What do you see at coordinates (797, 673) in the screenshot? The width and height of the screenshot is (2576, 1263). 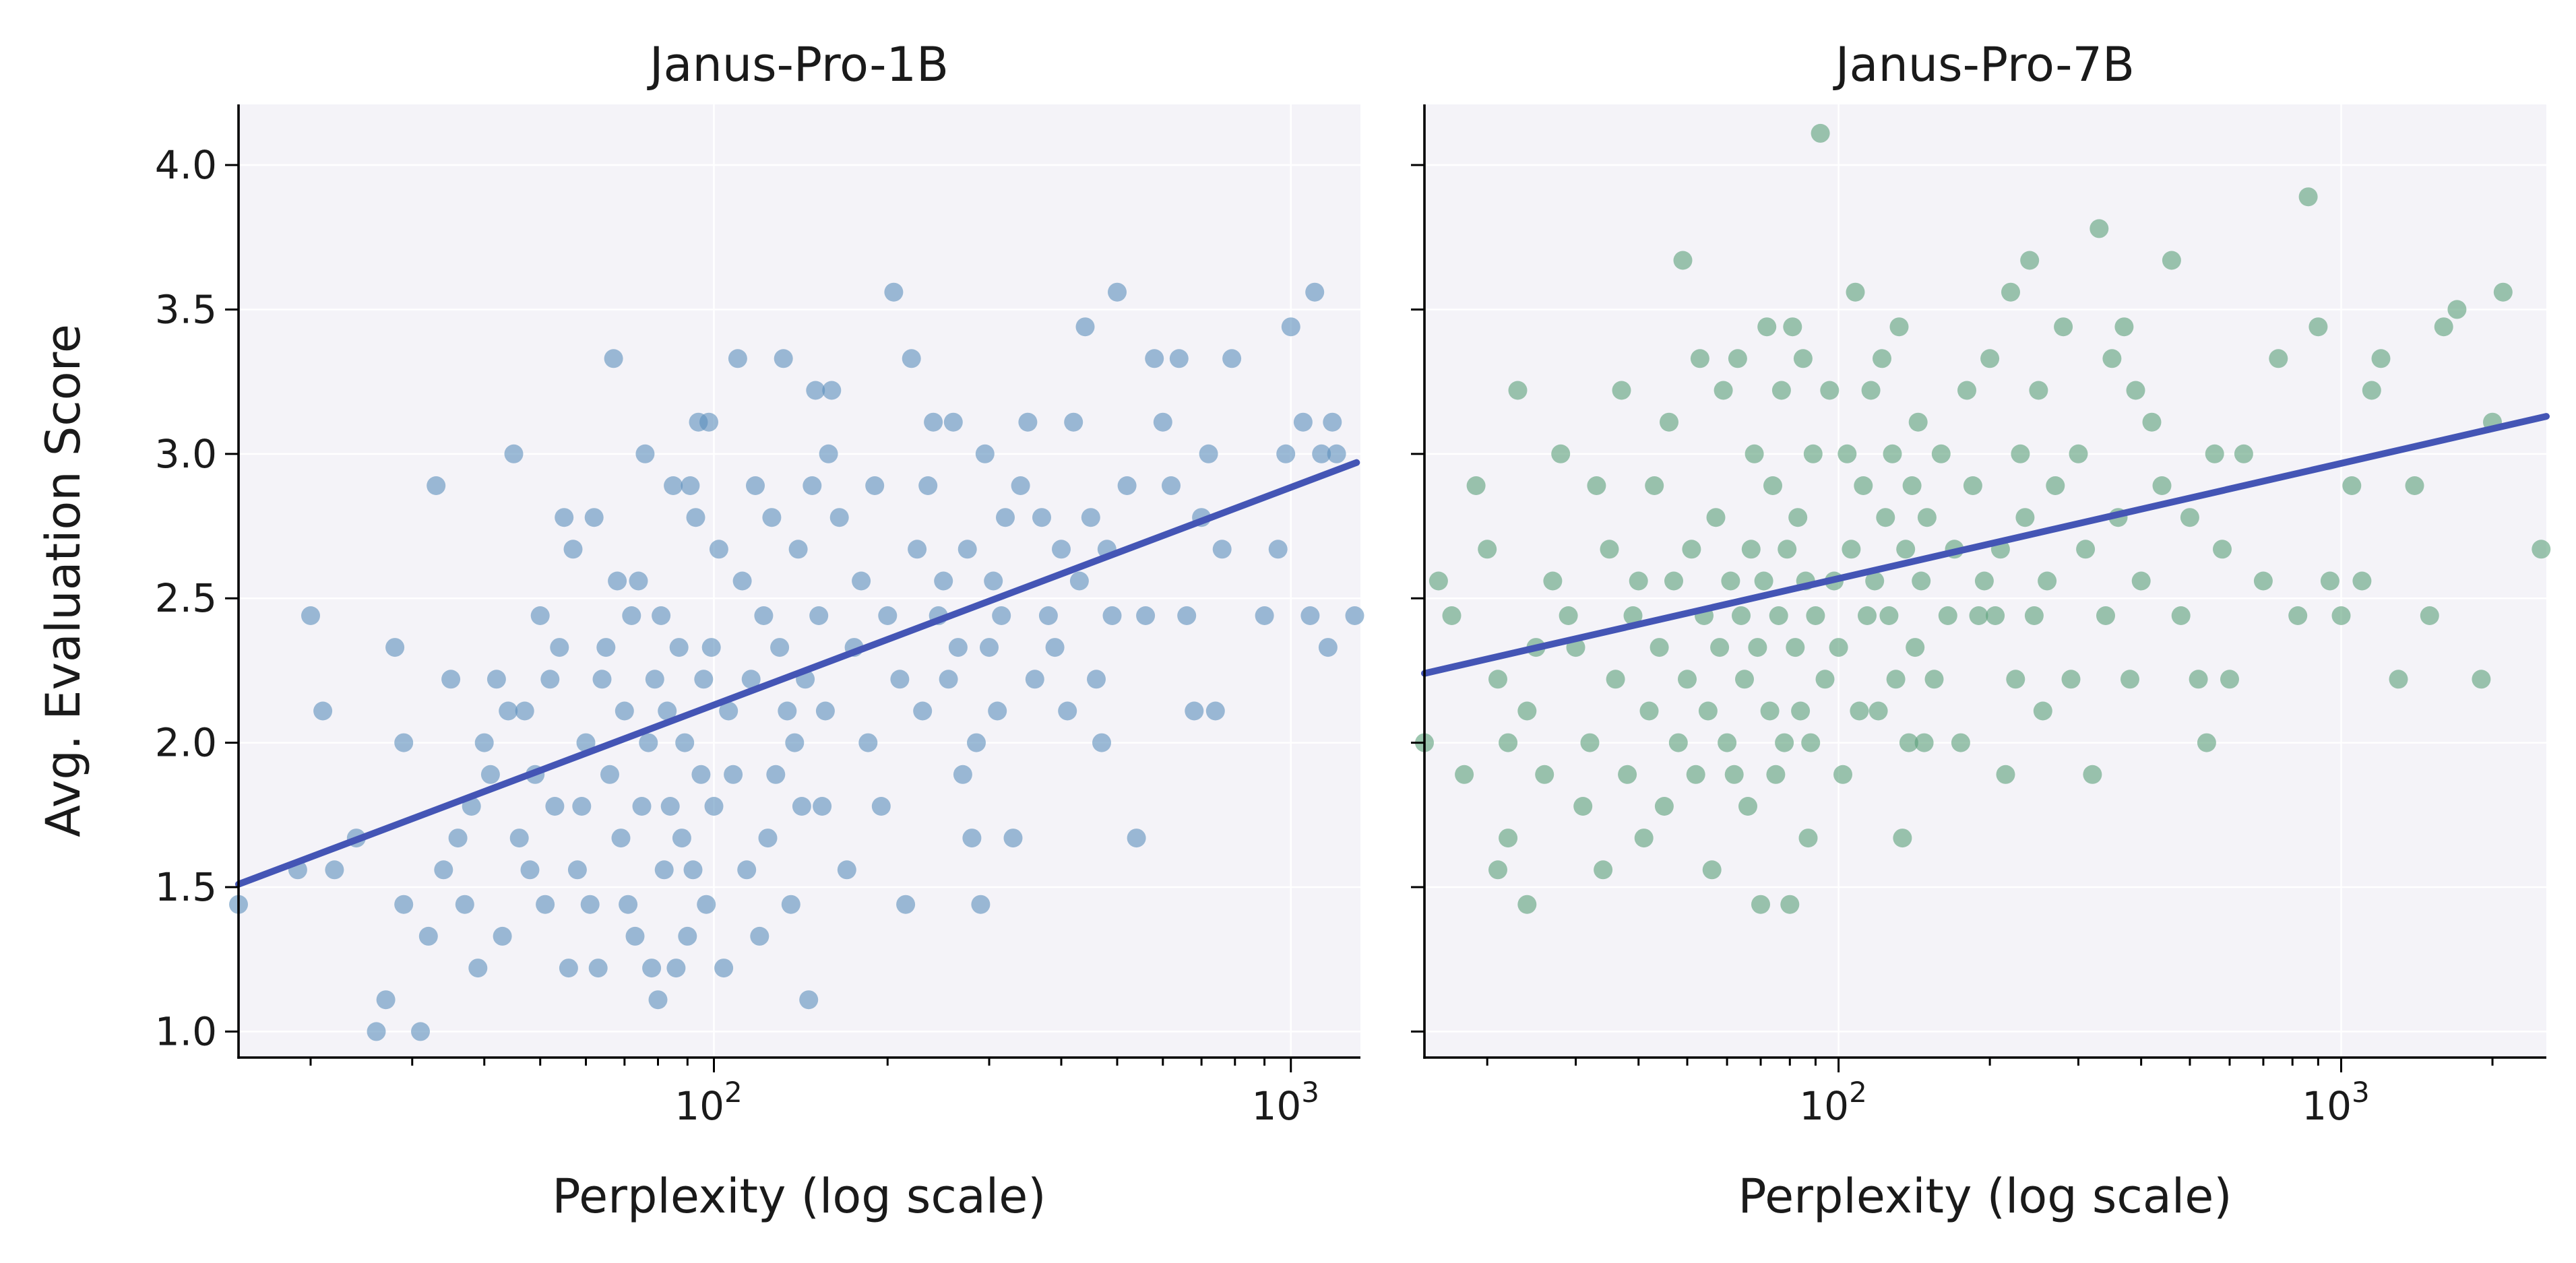 I see `trend-line` at bounding box center [797, 673].